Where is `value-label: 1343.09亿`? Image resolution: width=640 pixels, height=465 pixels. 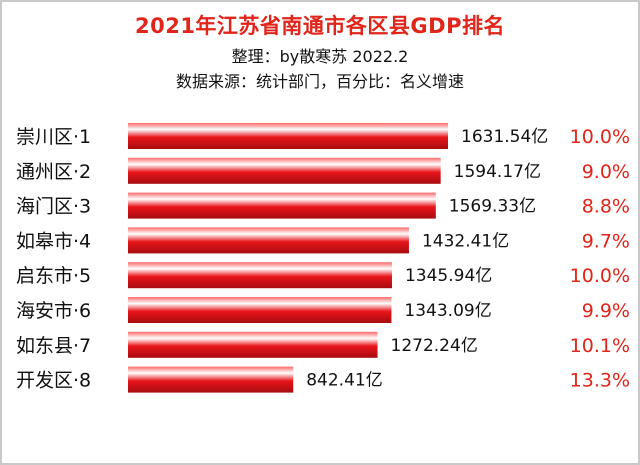 value-label: 1343.09亿 is located at coordinates (447, 311).